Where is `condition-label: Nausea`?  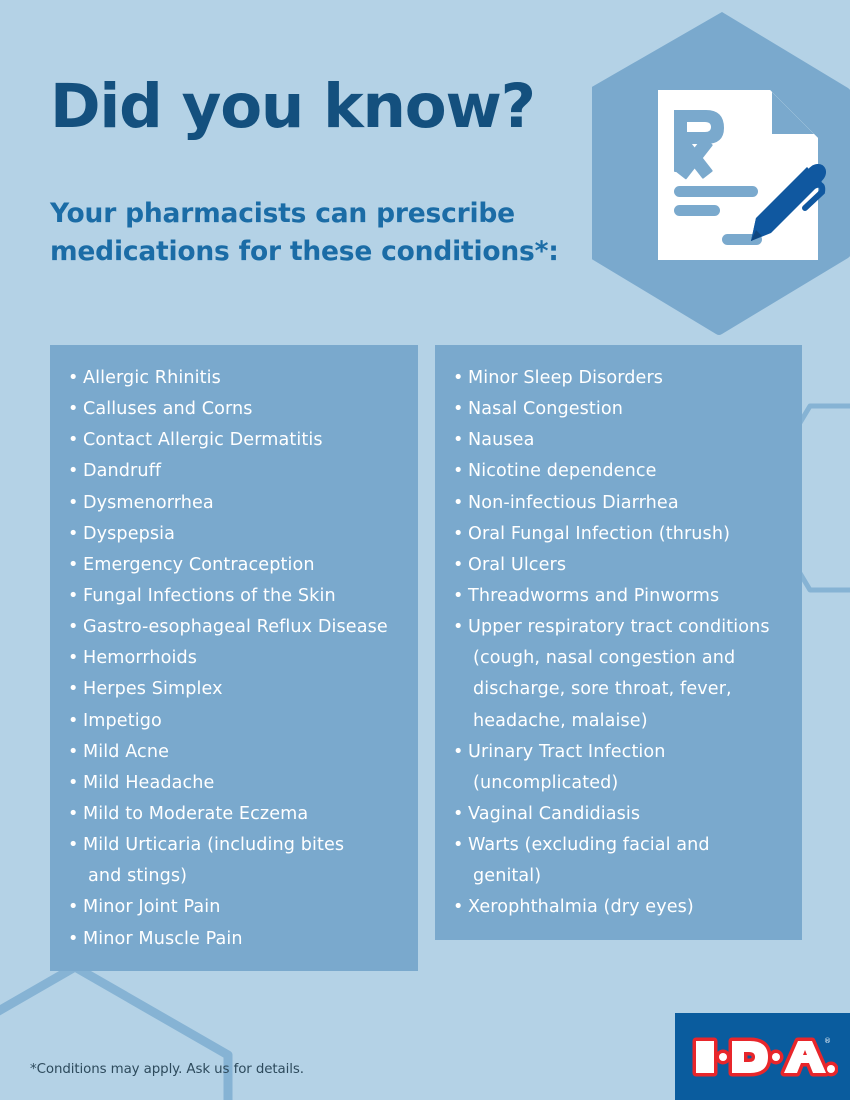 condition-label: Nausea is located at coordinates (501, 440).